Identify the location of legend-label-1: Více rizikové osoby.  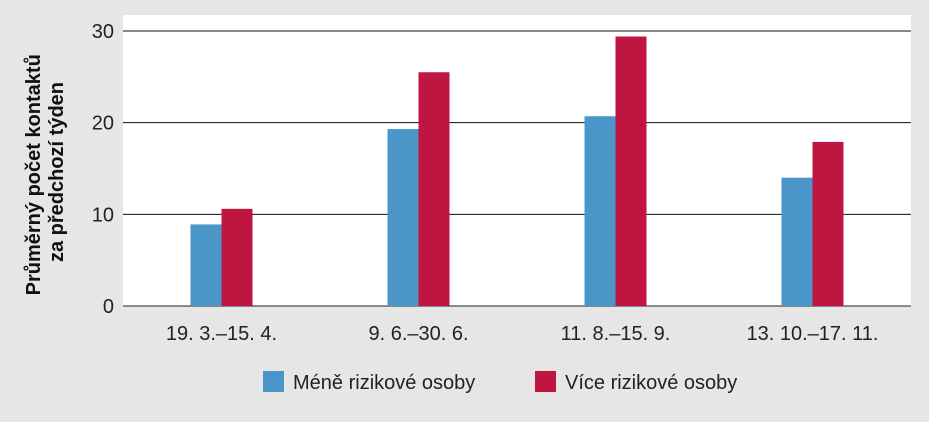
(651, 383).